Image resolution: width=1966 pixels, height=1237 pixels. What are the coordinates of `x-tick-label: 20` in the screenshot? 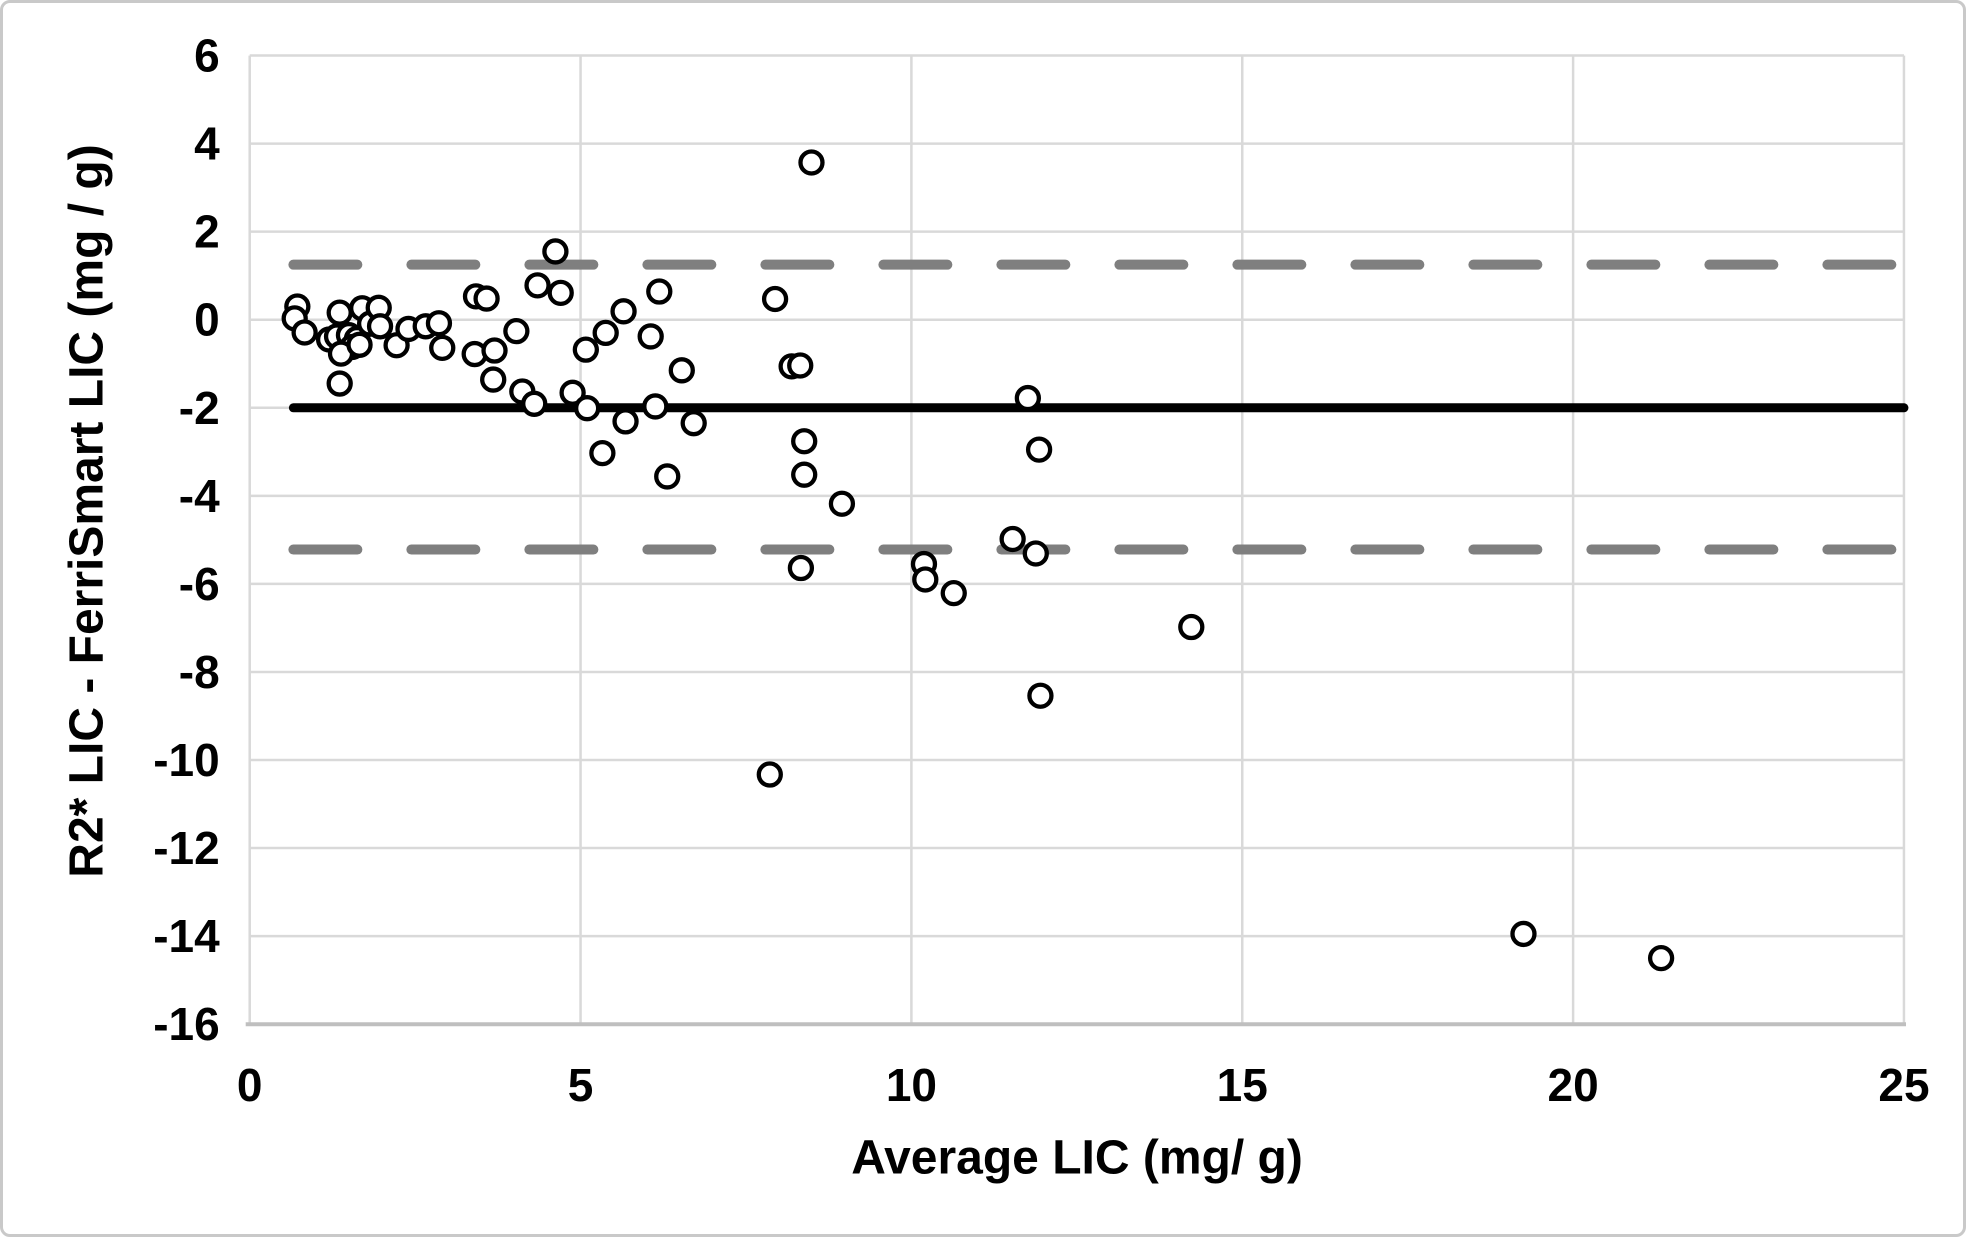 It's located at (1573, 1085).